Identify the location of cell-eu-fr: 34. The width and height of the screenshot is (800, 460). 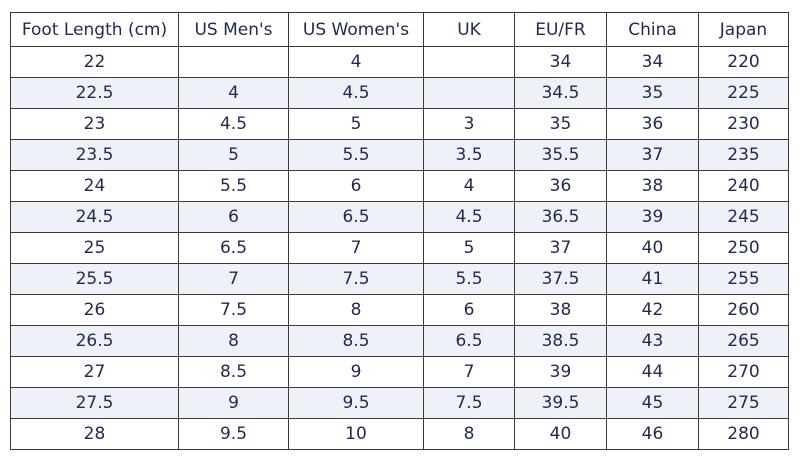
(560, 62).